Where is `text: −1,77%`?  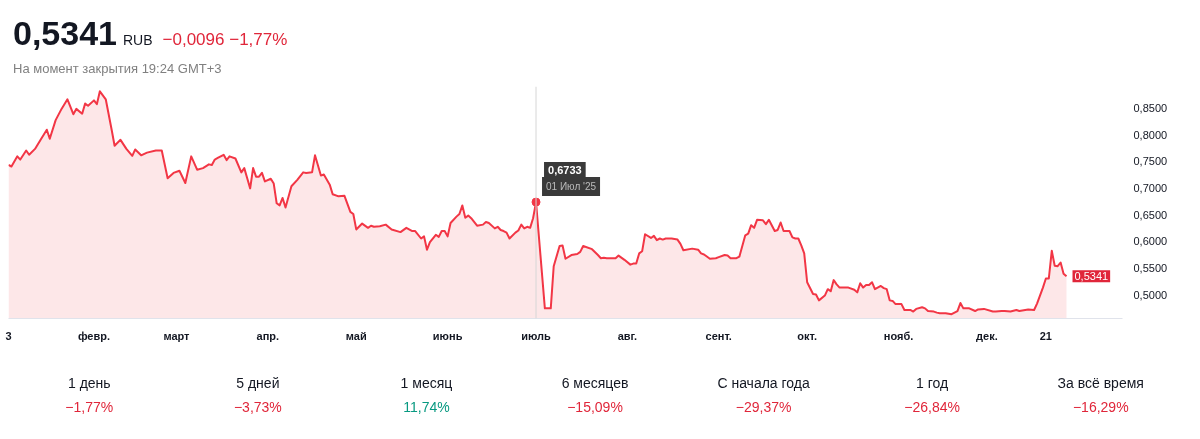
text: −1,77% is located at coordinates (89, 407).